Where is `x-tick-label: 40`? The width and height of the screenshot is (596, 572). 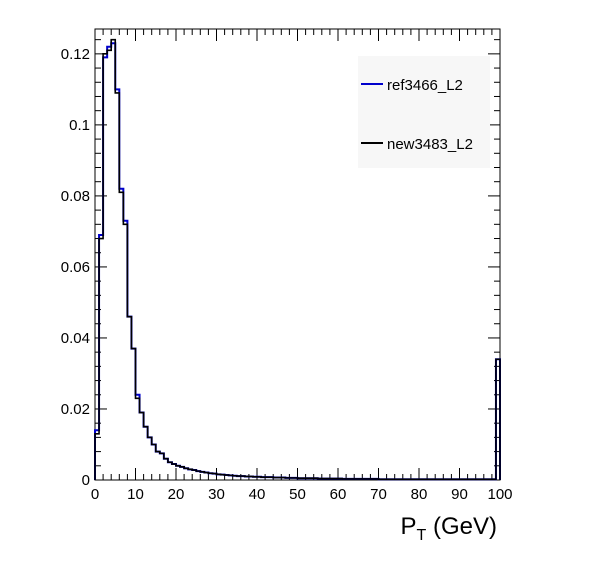
x-tick-label: 40 is located at coordinates (257, 494).